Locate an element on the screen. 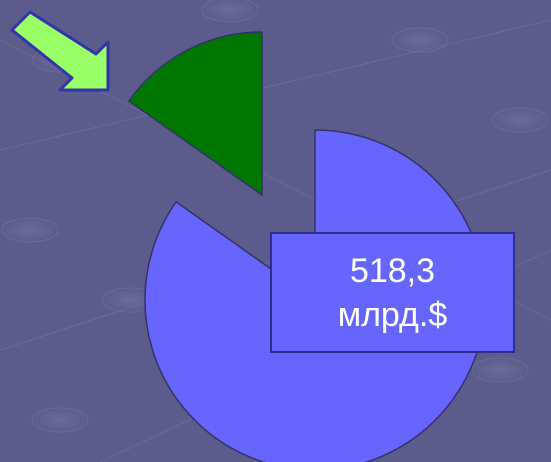 The height and width of the screenshot is (462, 551). data-label: 518,3 млрд.$ is located at coordinates (392, 292).